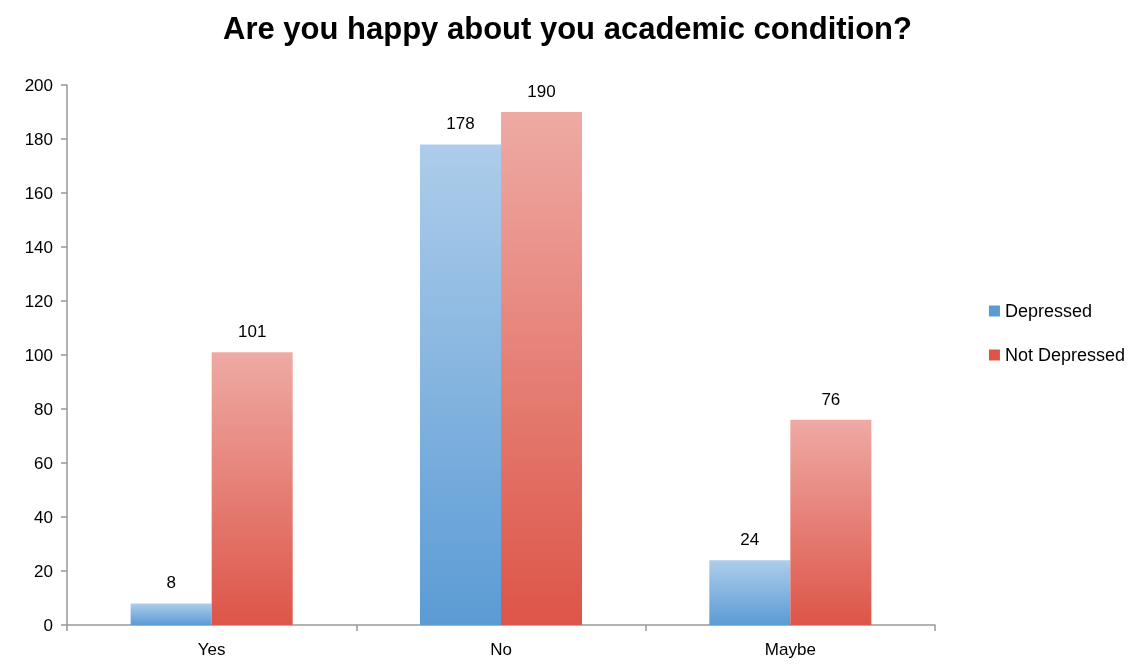  Describe the element at coordinates (567, 28) in the screenshot. I see `chart-title: Are you happy about you academic condition?` at that location.